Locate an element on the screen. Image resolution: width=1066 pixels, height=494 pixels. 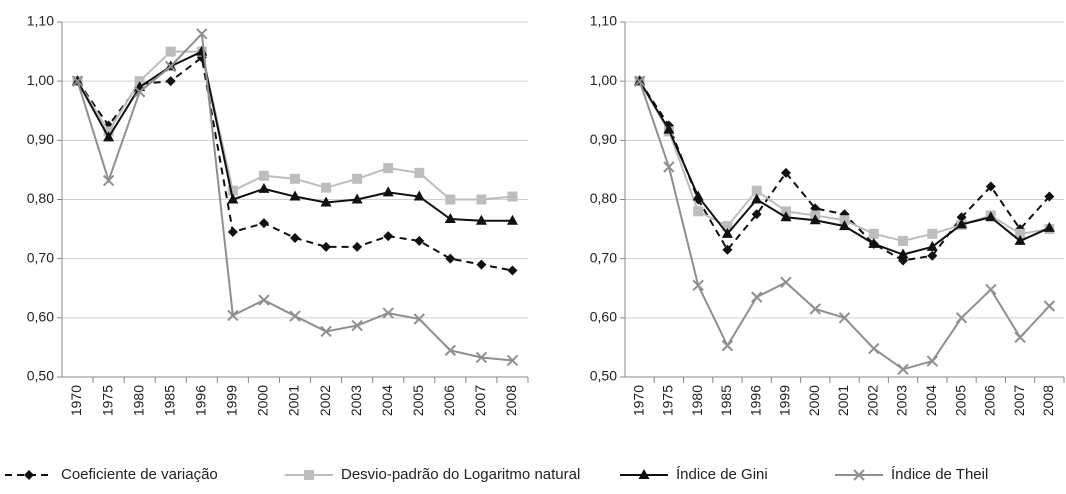
y-tick-label: 0,60 is located at coordinates (40, 317).